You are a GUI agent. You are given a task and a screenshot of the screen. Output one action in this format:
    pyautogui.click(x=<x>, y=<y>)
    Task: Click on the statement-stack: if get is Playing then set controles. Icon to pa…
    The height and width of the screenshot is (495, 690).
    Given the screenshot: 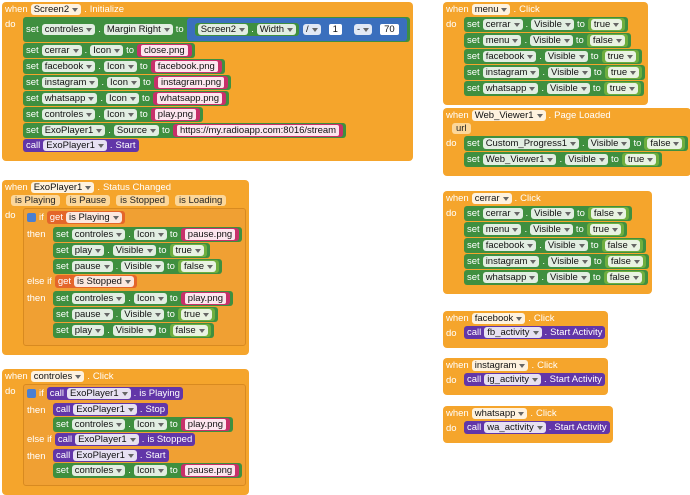 What is the action you would take?
    pyautogui.click(x=135, y=277)
    